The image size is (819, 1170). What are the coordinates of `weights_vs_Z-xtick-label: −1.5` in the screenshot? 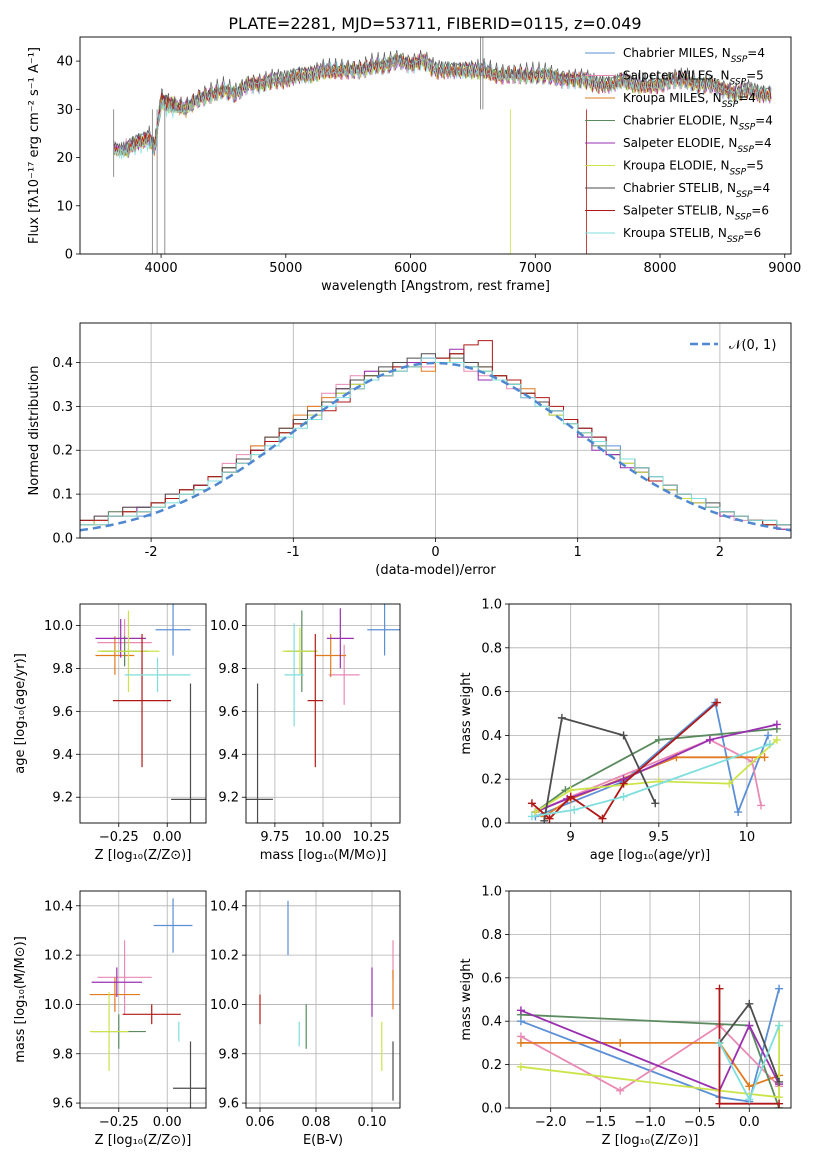 It's located at (601, 1122).